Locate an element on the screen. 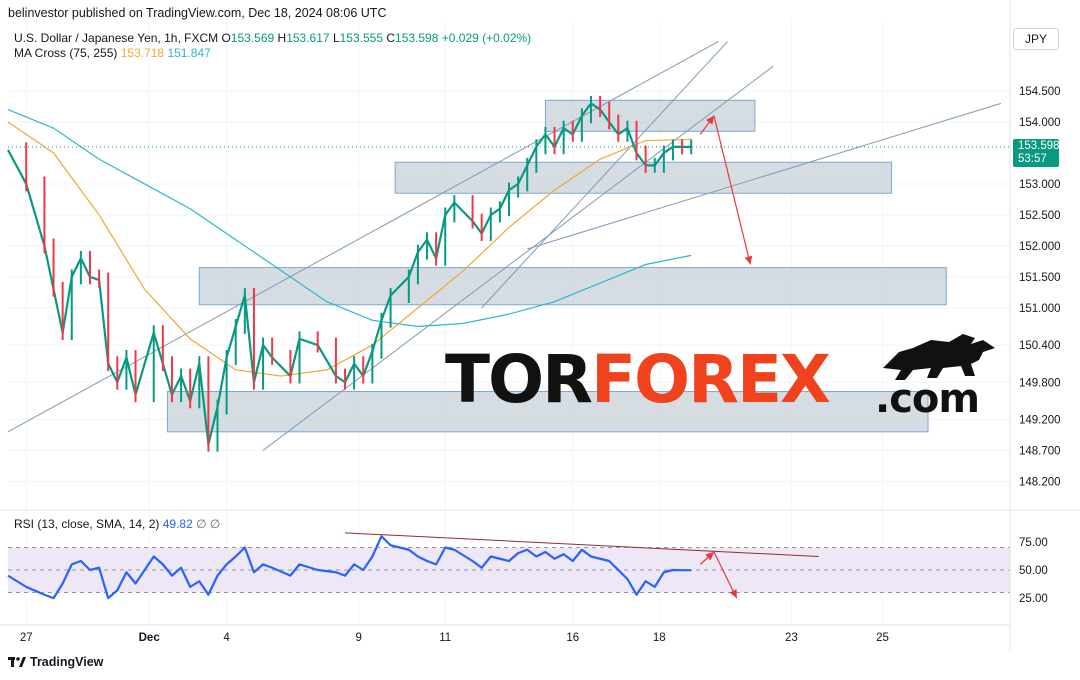 This screenshot has width=1080, height=680. close-label: C is located at coordinates (391, 38).